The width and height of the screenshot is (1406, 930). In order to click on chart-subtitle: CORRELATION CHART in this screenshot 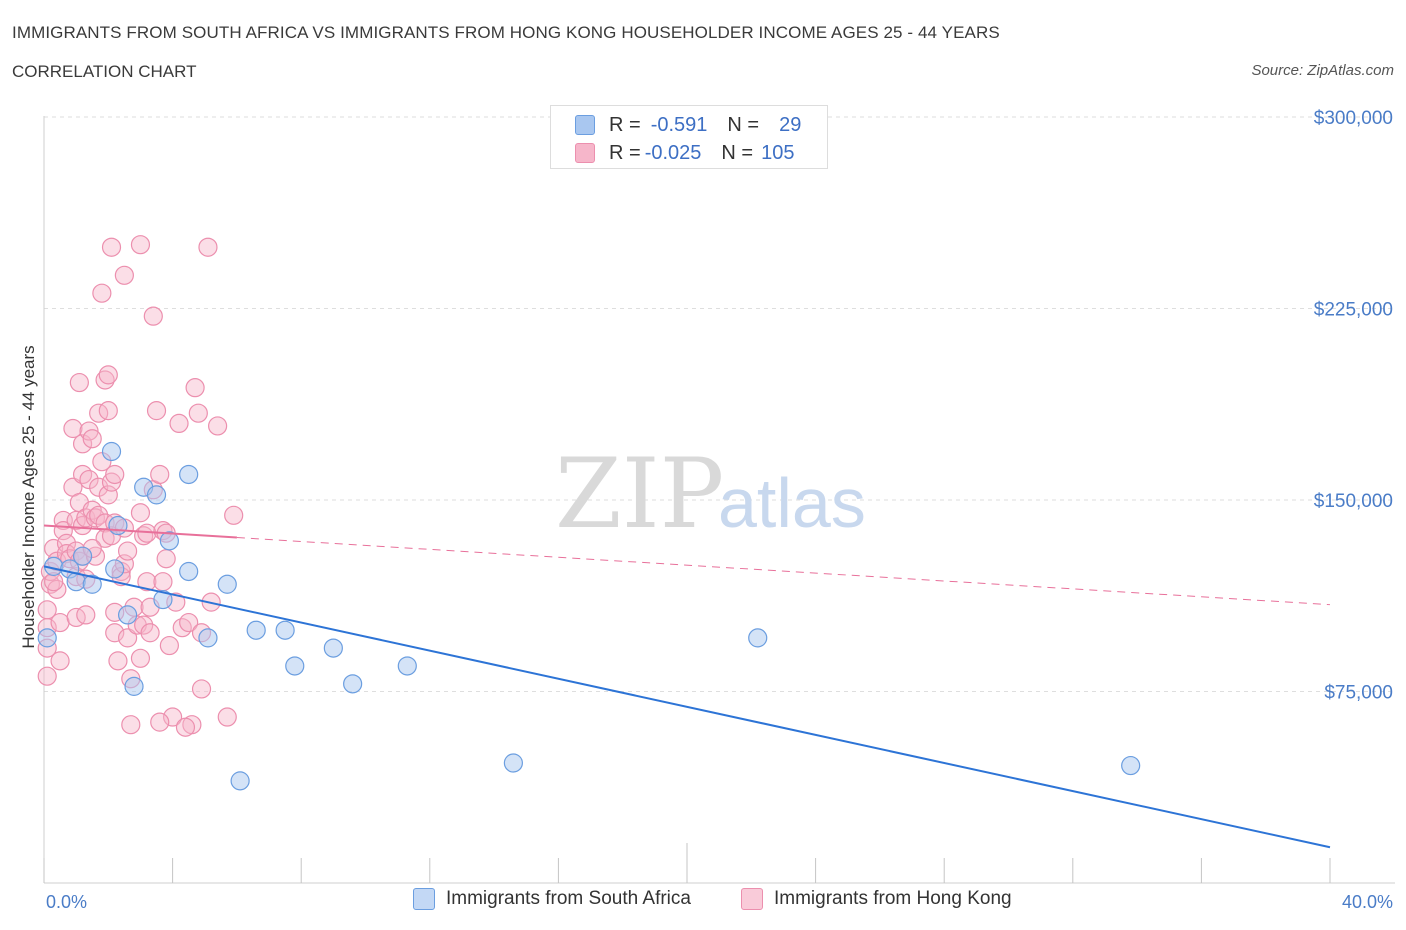, I will do `click(104, 71)`.